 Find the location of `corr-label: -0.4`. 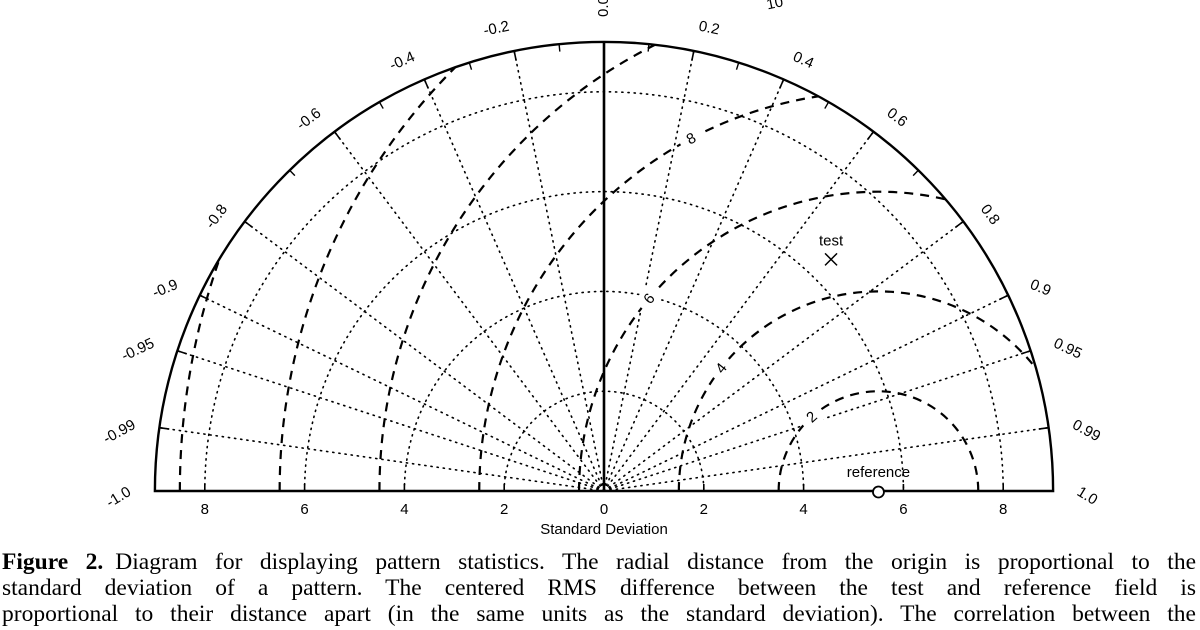

corr-label: -0.4 is located at coordinates (402, 61).